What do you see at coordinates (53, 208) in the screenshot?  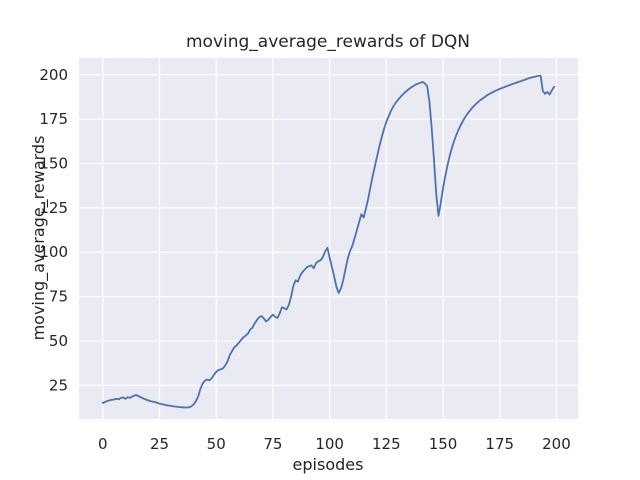 I see `y-tick-label: 125` at bounding box center [53, 208].